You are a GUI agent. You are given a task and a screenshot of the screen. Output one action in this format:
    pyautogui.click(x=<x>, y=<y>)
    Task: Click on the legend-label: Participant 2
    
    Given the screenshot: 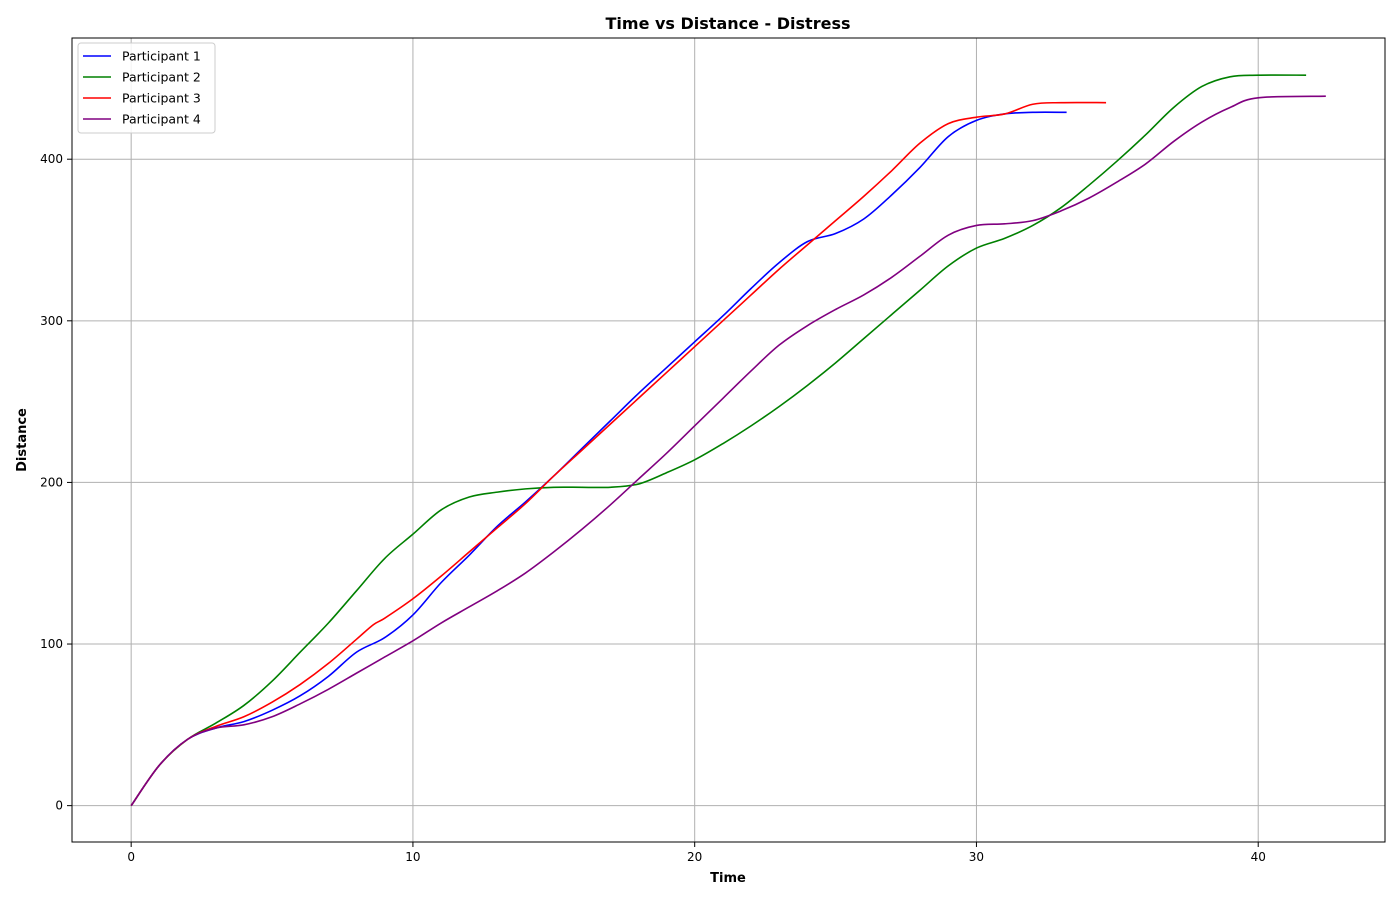 What is the action you would take?
    pyautogui.click(x=161, y=77)
    